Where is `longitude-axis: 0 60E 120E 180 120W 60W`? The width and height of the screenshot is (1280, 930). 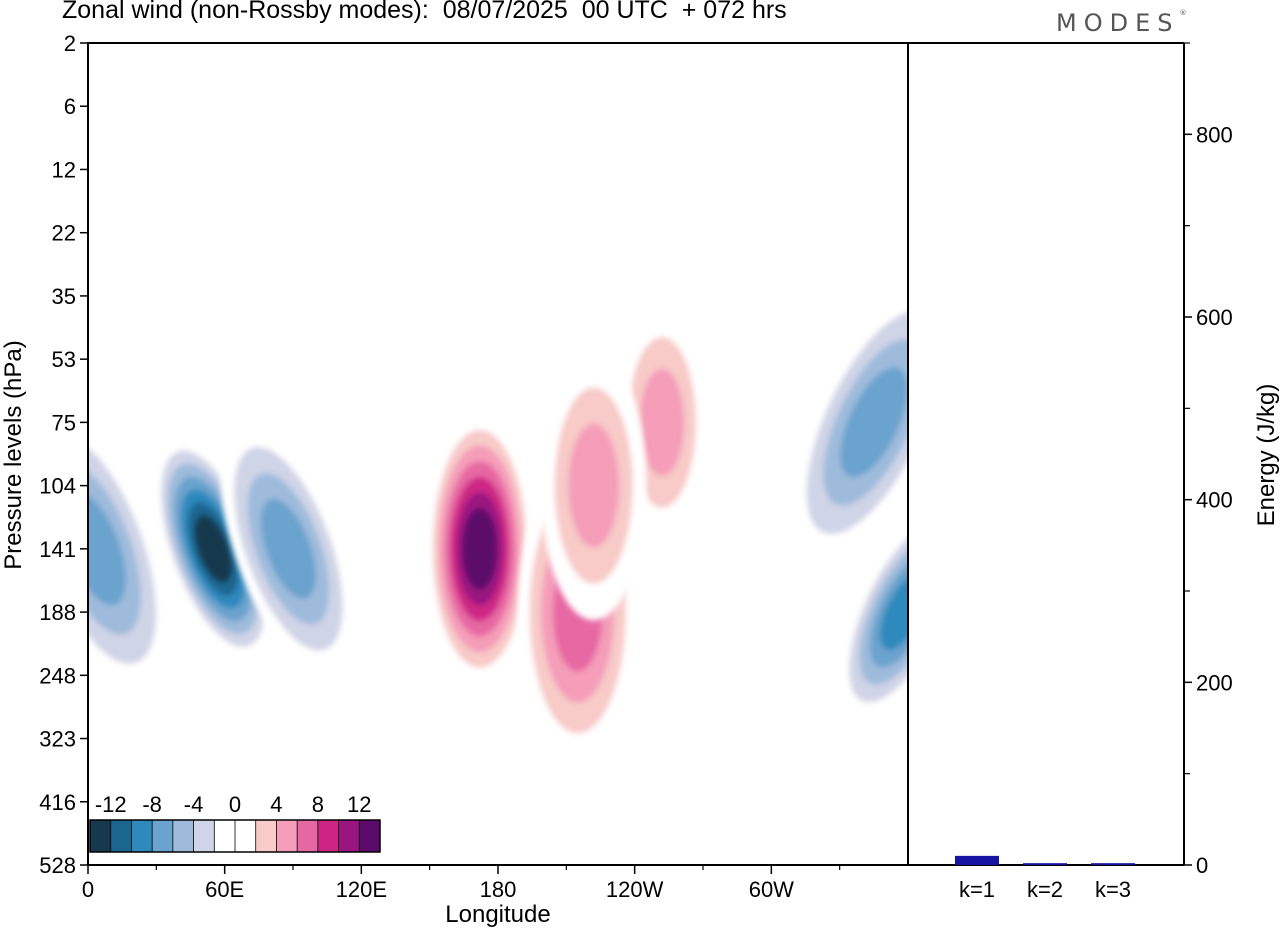 longitude-axis: 0 60E 120E 180 120W 60W is located at coordinates (461, 883).